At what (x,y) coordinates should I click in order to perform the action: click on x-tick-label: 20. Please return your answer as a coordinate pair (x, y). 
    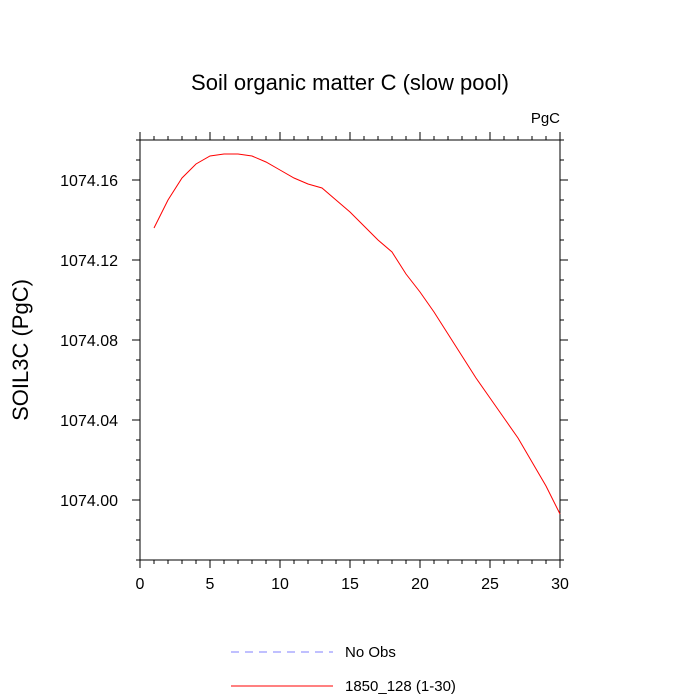
    Looking at the image, I should click on (420, 584).